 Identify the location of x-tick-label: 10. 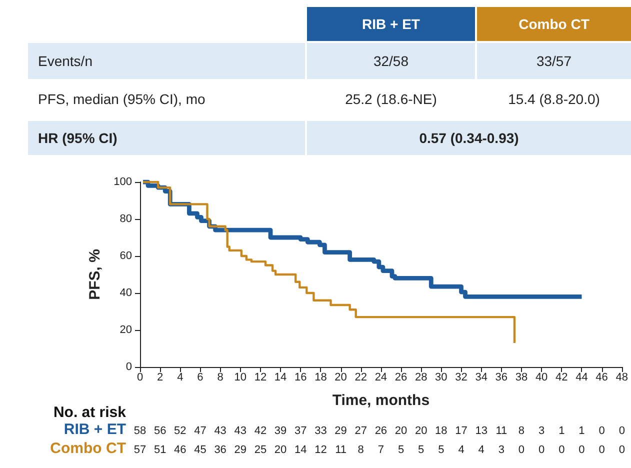
(240, 378).